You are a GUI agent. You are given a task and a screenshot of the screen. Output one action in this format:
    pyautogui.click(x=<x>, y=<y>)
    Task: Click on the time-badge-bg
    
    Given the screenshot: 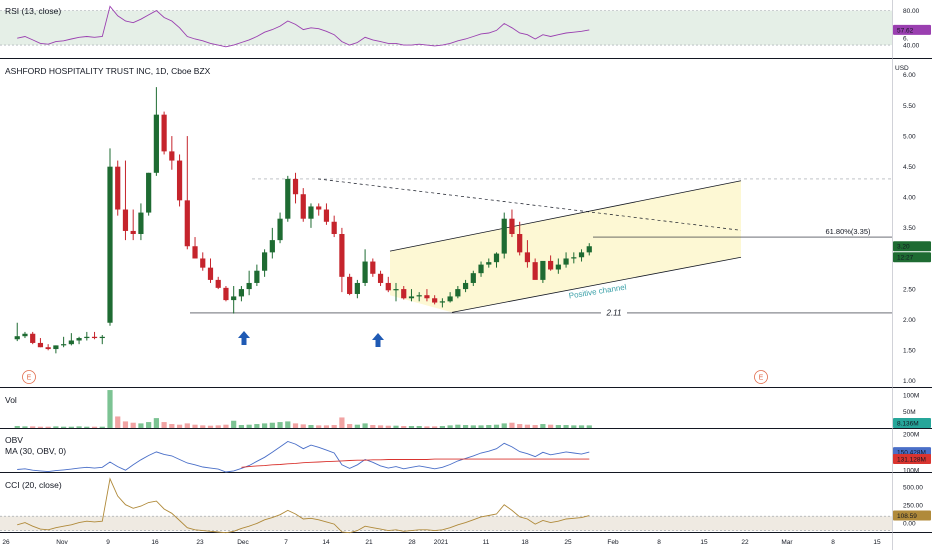 What is the action you would take?
    pyautogui.click(x=912, y=257)
    